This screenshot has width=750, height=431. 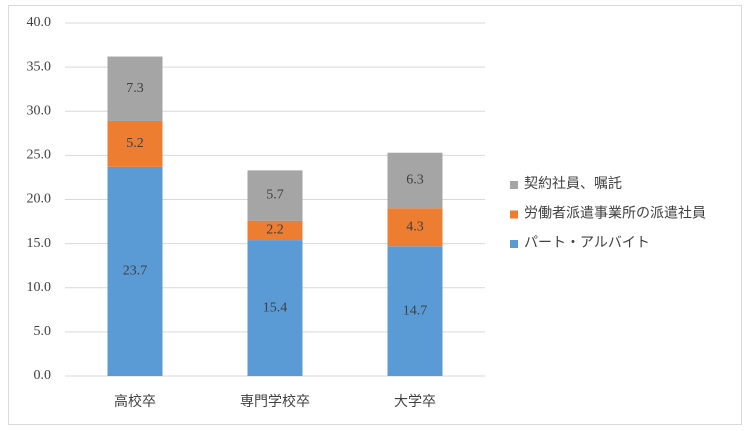 I want to click on data-label: 15.4, so click(x=275, y=307).